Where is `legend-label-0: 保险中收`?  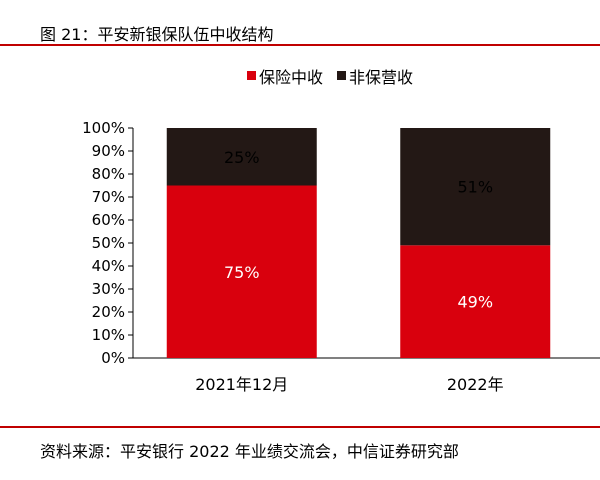
legend-label-0: 保险中收 is located at coordinates (291, 77).